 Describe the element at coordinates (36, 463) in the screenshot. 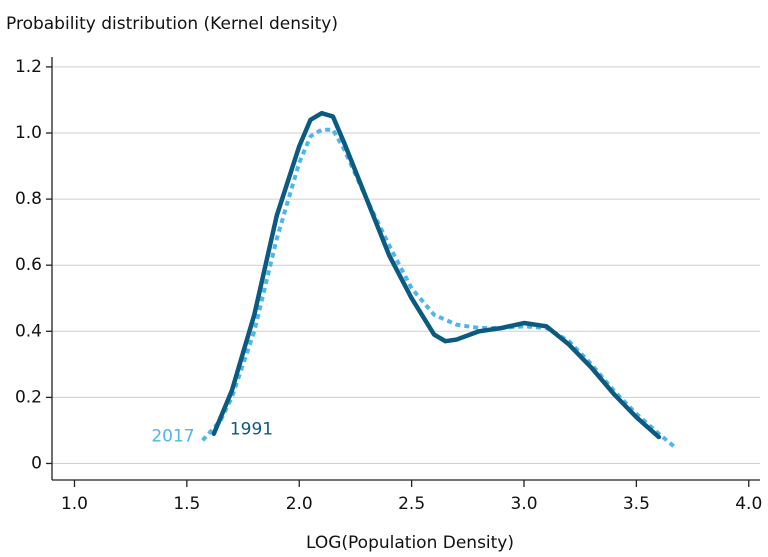

I see `y-tick-label: 0` at that location.